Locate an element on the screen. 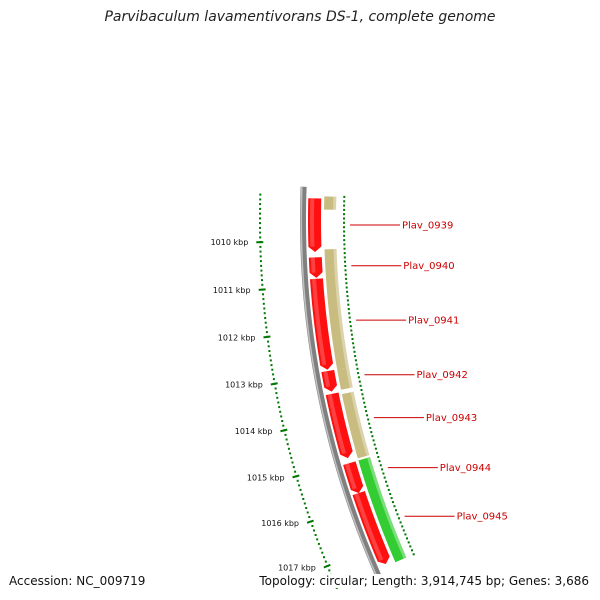  ruler-label: 1011 kbp is located at coordinates (232, 290).